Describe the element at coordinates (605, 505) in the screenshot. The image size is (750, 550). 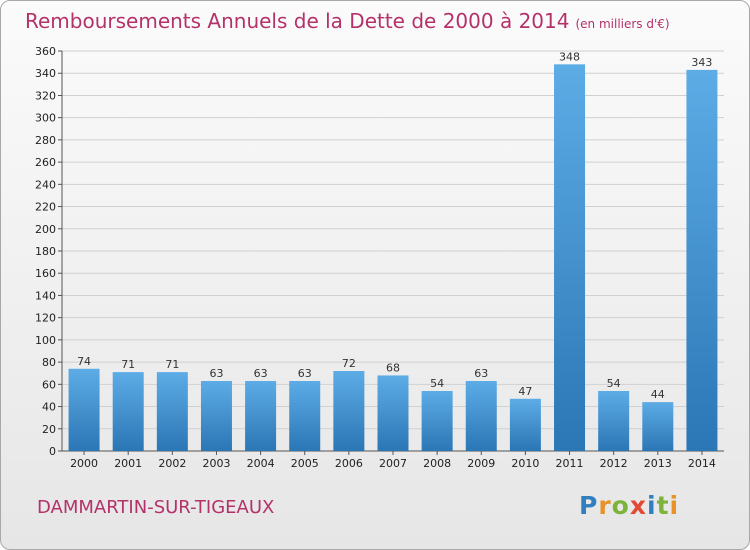
I see `logo-letter: r` at that location.